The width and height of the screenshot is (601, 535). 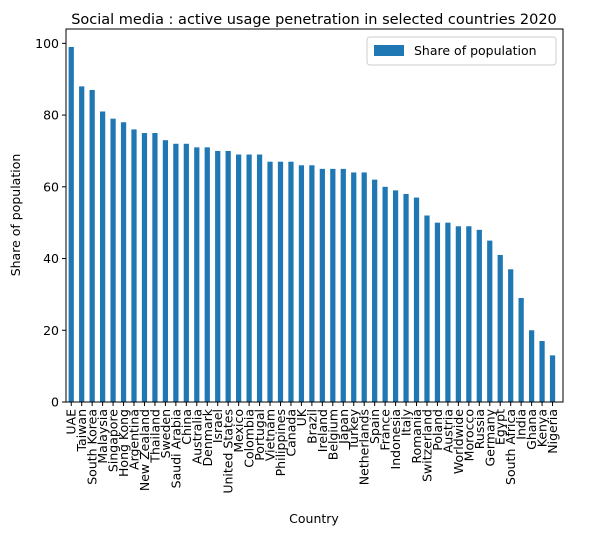 I want to click on x-tick-label: France, so click(x=385, y=430).